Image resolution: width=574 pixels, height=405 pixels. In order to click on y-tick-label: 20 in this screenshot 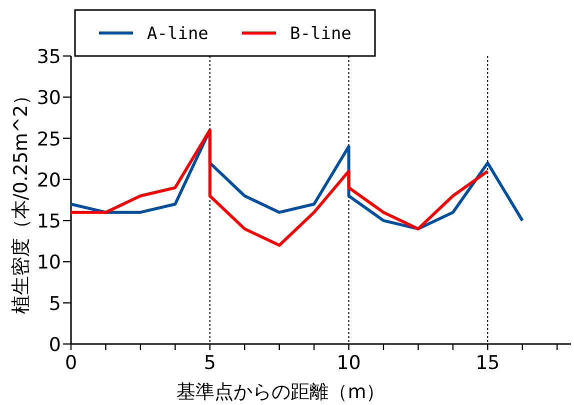, I will do `click(48, 180)`.